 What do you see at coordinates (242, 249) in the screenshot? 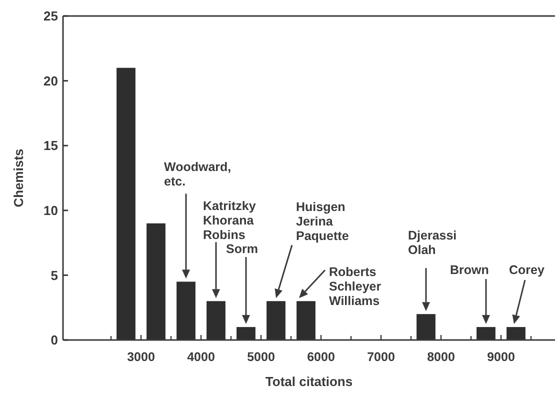
I see `annotation: Sorm` at bounding box center [242, 249].